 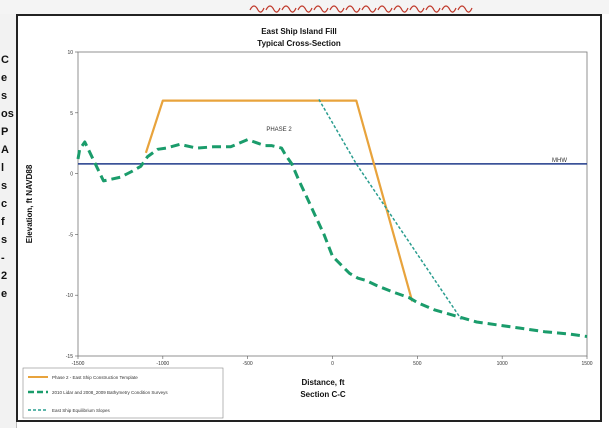 I want to click on left-partial-letter: -, so click(x=3, y=258).